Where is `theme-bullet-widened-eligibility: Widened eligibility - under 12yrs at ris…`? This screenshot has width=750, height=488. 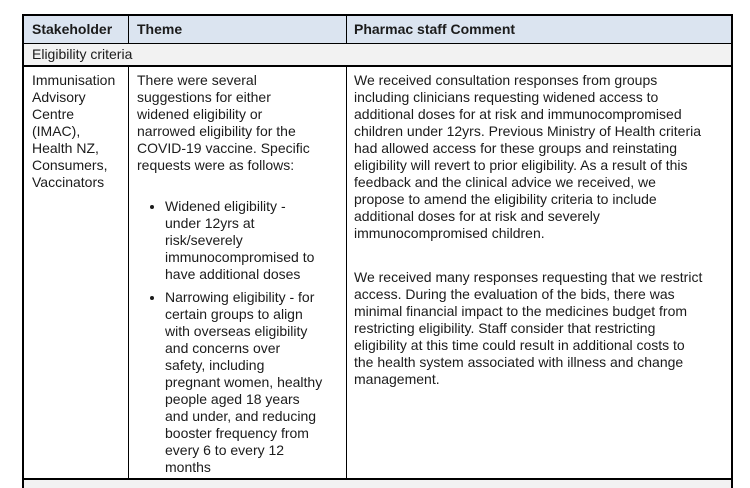 theme-bullet-widened-eligibility: Widened eligibility - under 12yrs at ris… is located at coordinates (244, 240).